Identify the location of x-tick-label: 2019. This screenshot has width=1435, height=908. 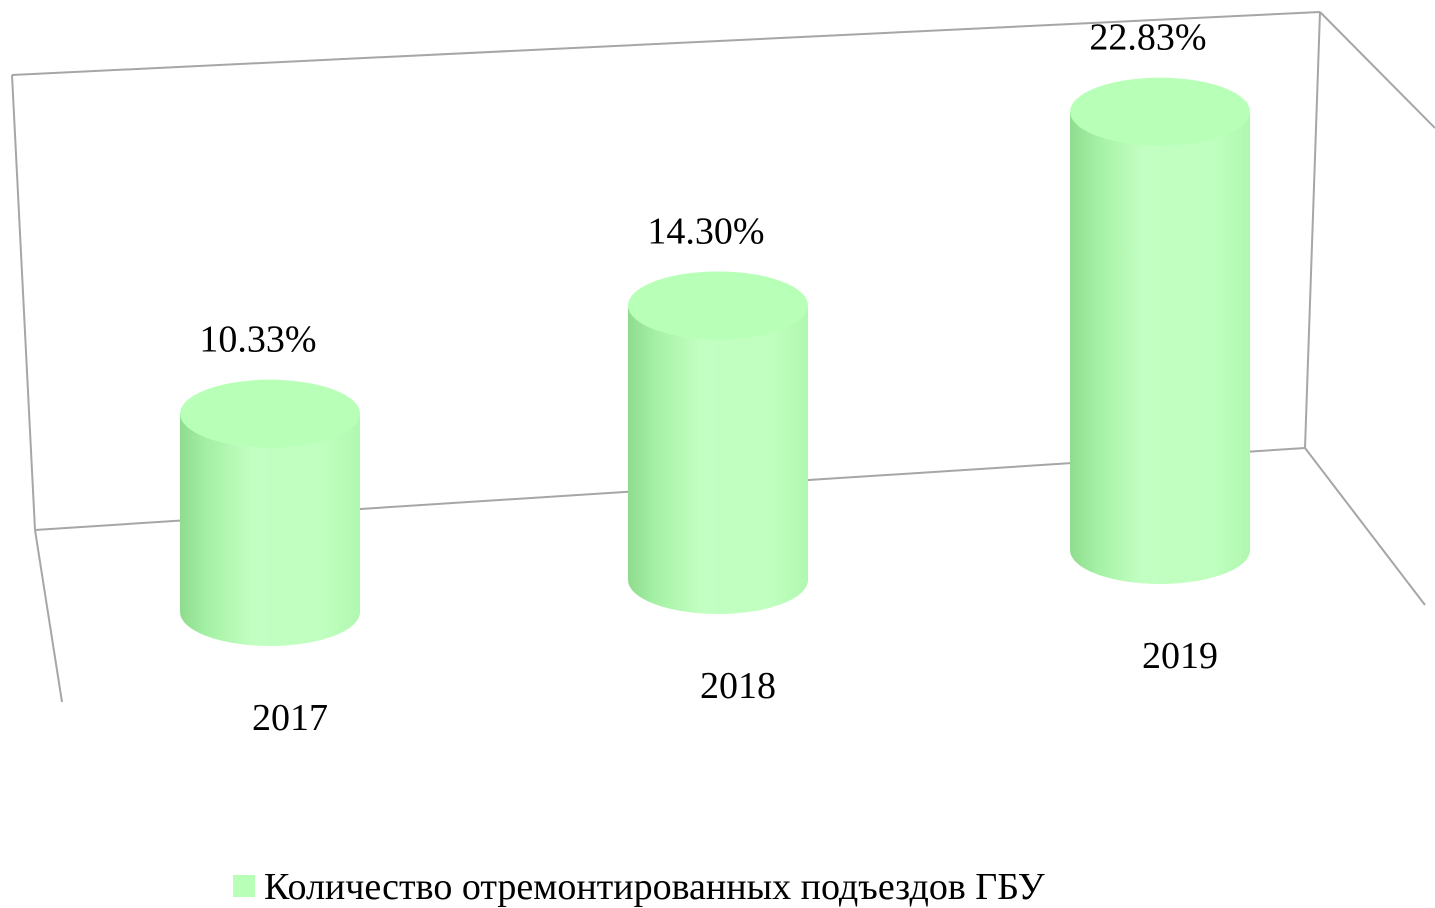
(1180, 656).